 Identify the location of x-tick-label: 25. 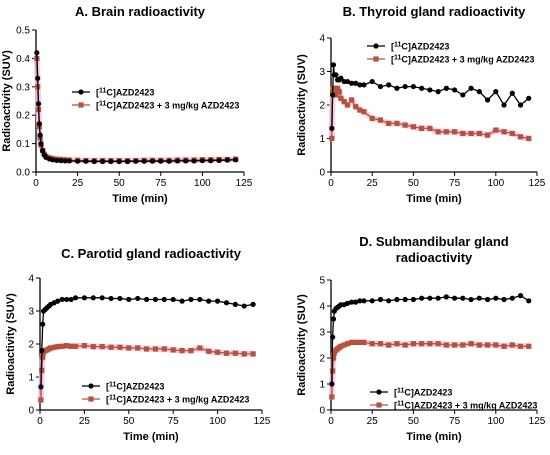
(85, 421).